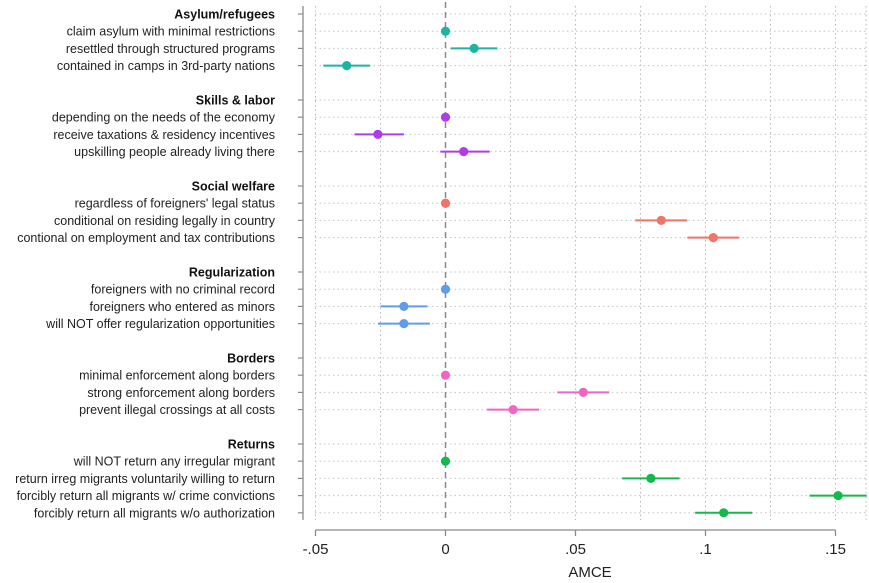 This screenshot has height=583, width=869. What do you see at coordinates (174, 462) in the screenshot?
I see `level-label: will NOT return any irregular migrant` at bounding box center [174, 462].